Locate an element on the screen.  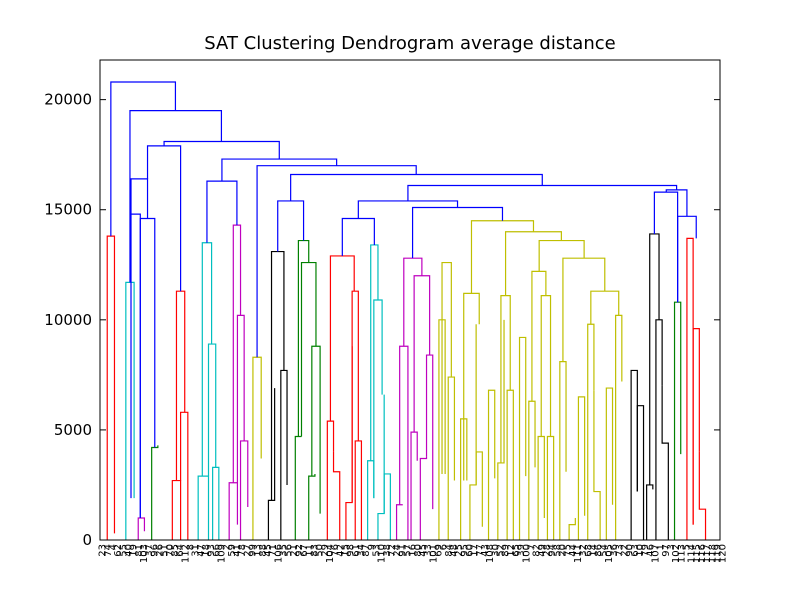
leaf-label: 86 is located at coordinates (599, 550).